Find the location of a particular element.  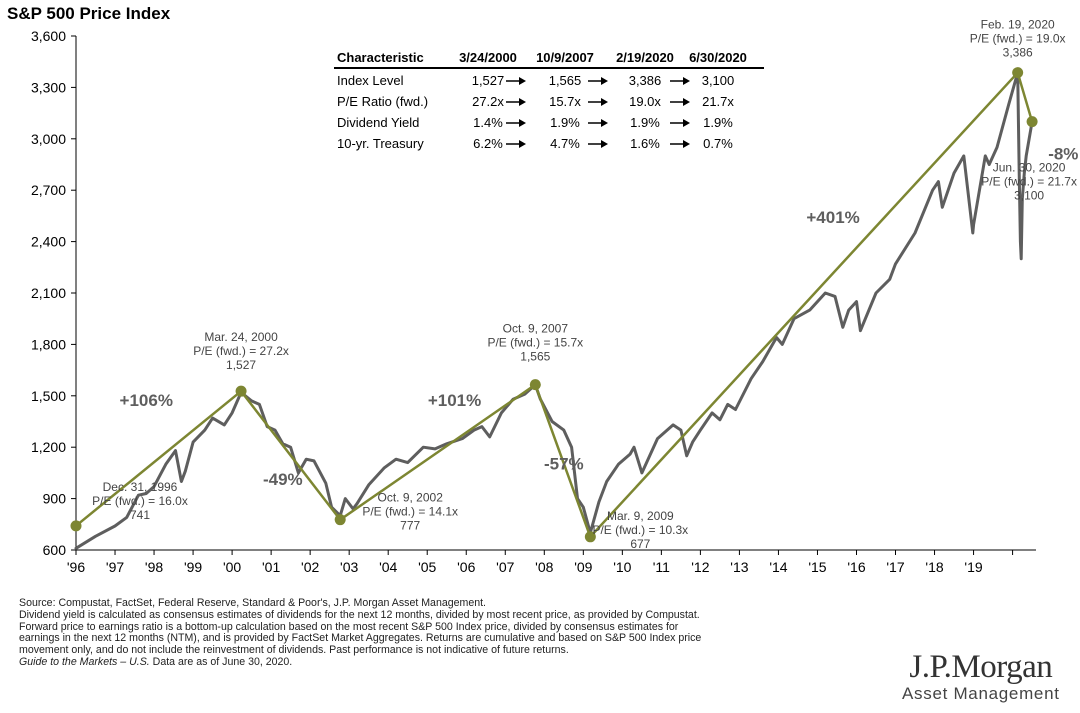

table-header: 10/9/2007 is located at coordinates (565, 57).